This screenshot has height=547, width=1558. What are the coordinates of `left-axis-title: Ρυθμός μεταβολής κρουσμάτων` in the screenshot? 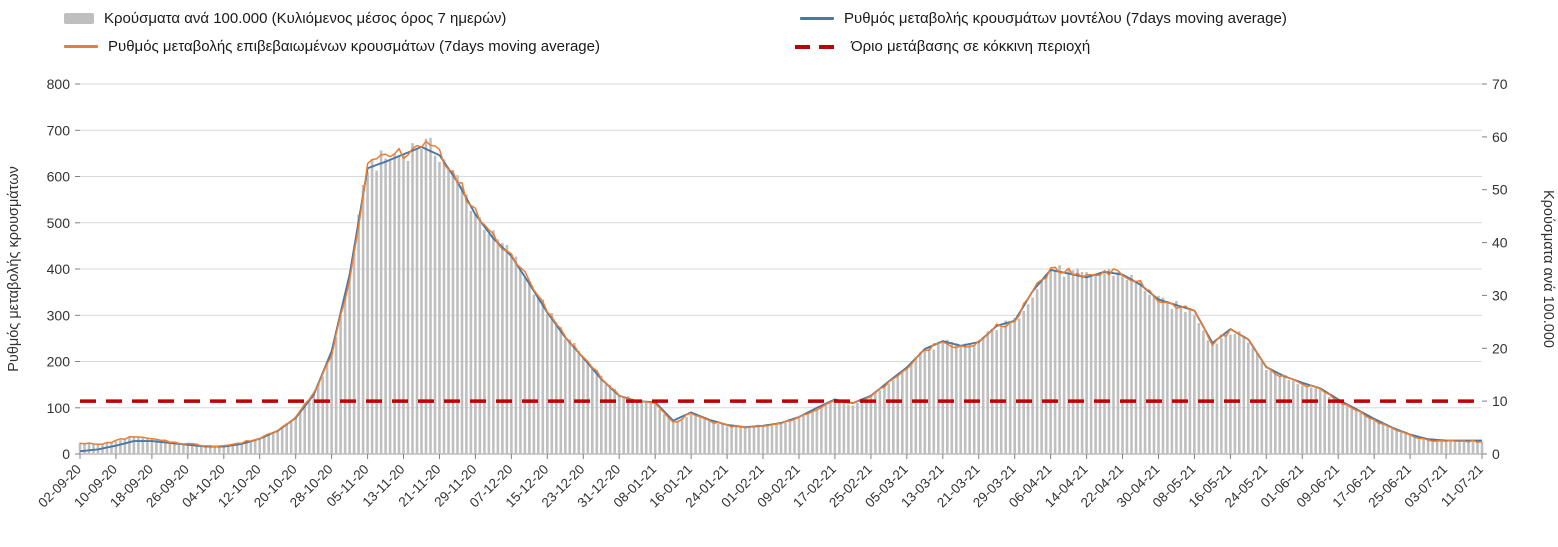 It's located at (14, 269).